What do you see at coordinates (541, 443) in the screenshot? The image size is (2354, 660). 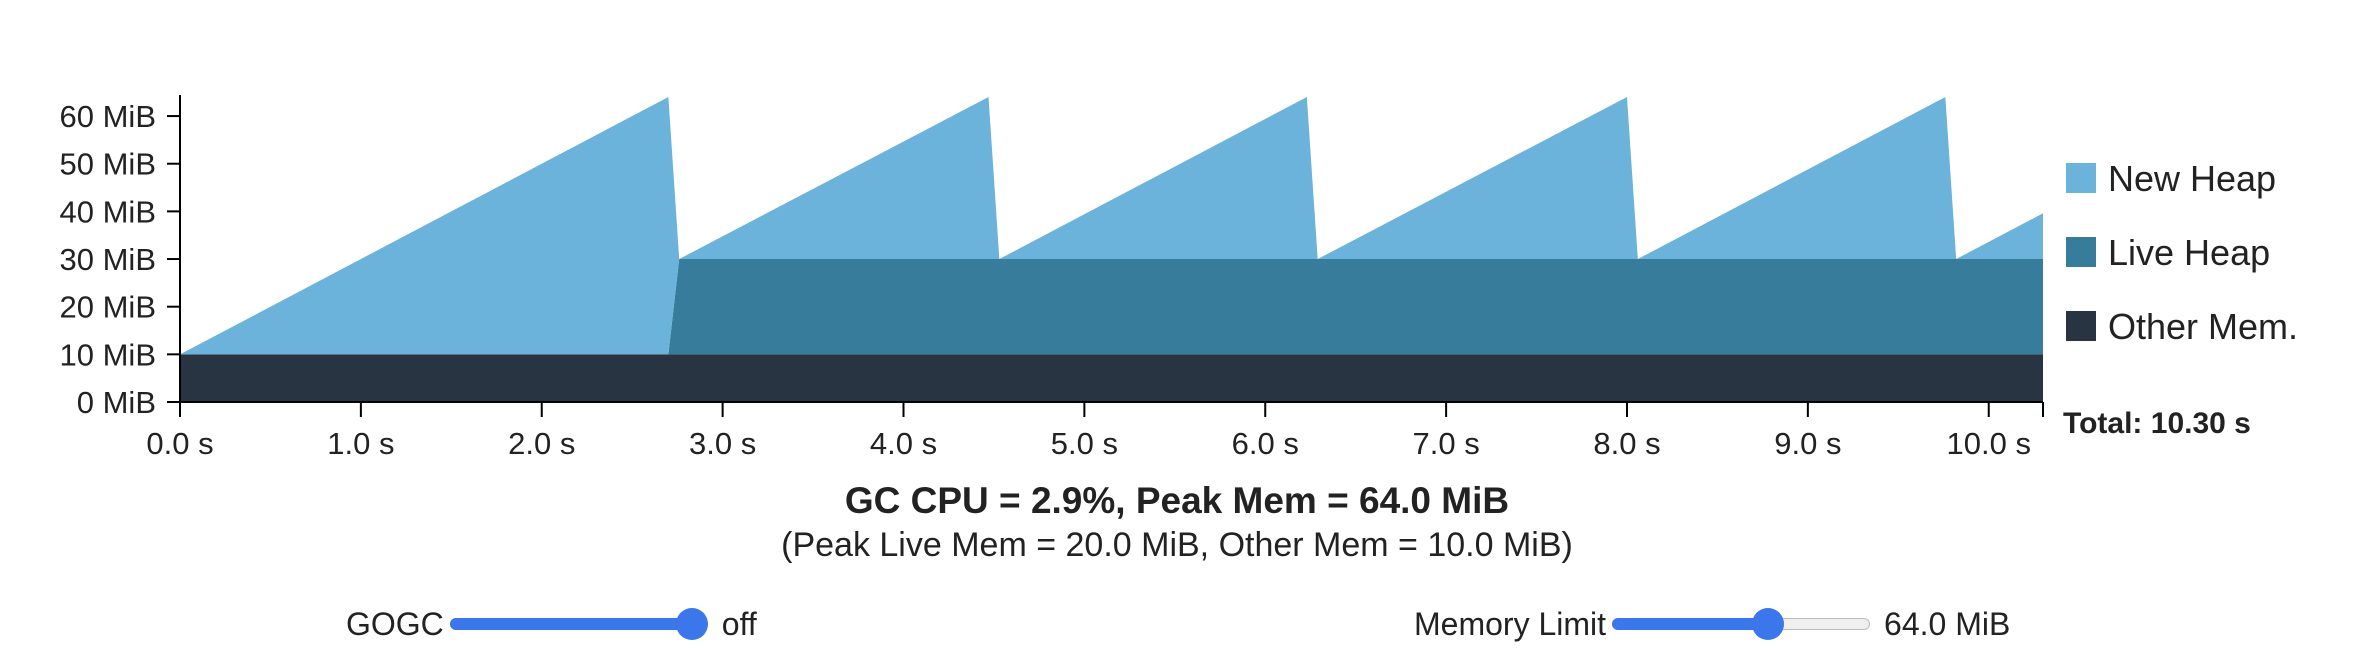 I see `x-tick-label: 2.0 s` at bounding box center [541, 443].